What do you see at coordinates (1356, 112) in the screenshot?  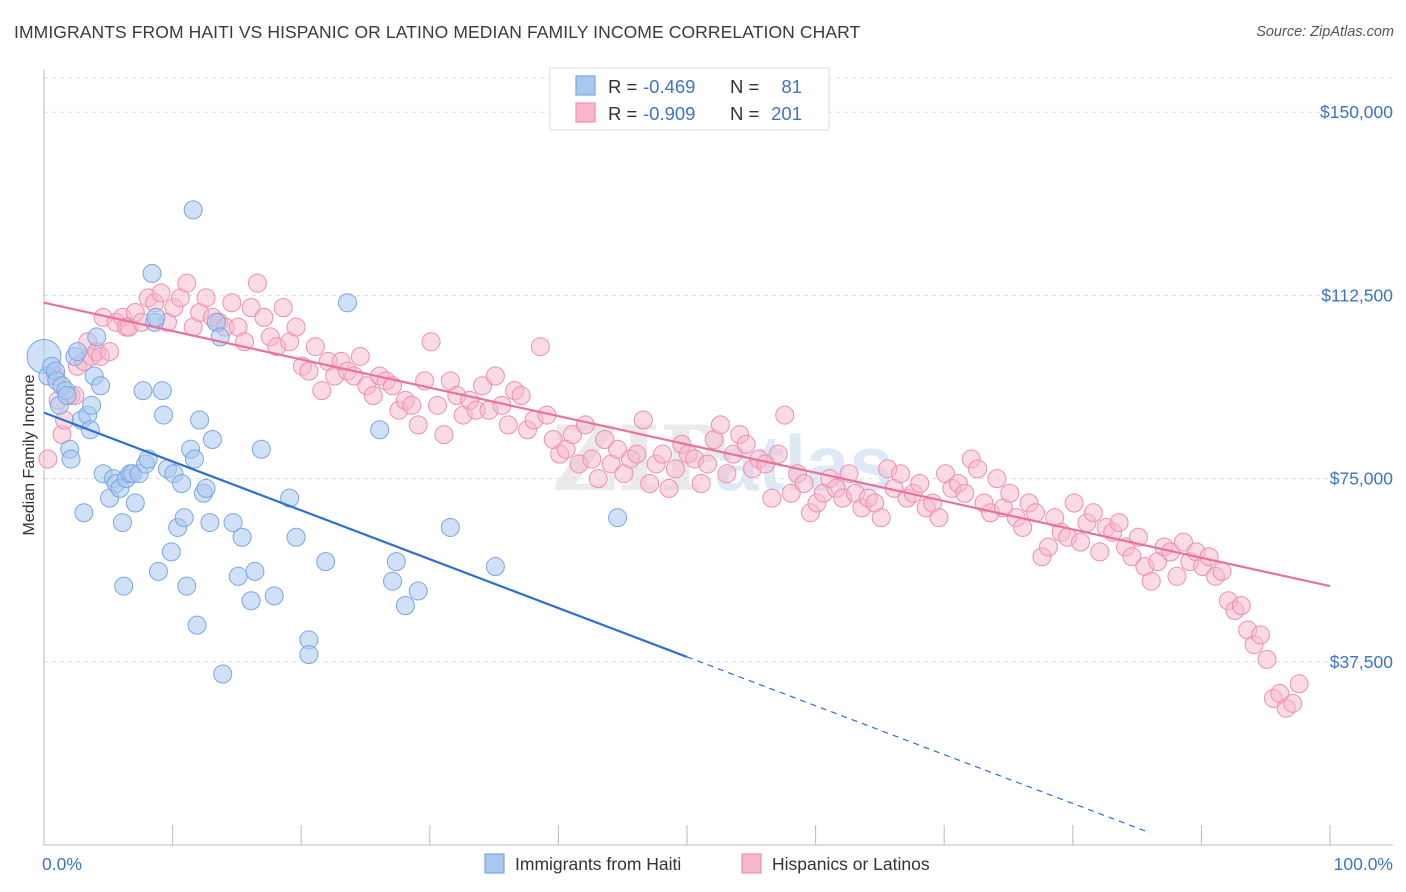 I see `y-tick-label: $150,000` at bounding box center [1356, 112].